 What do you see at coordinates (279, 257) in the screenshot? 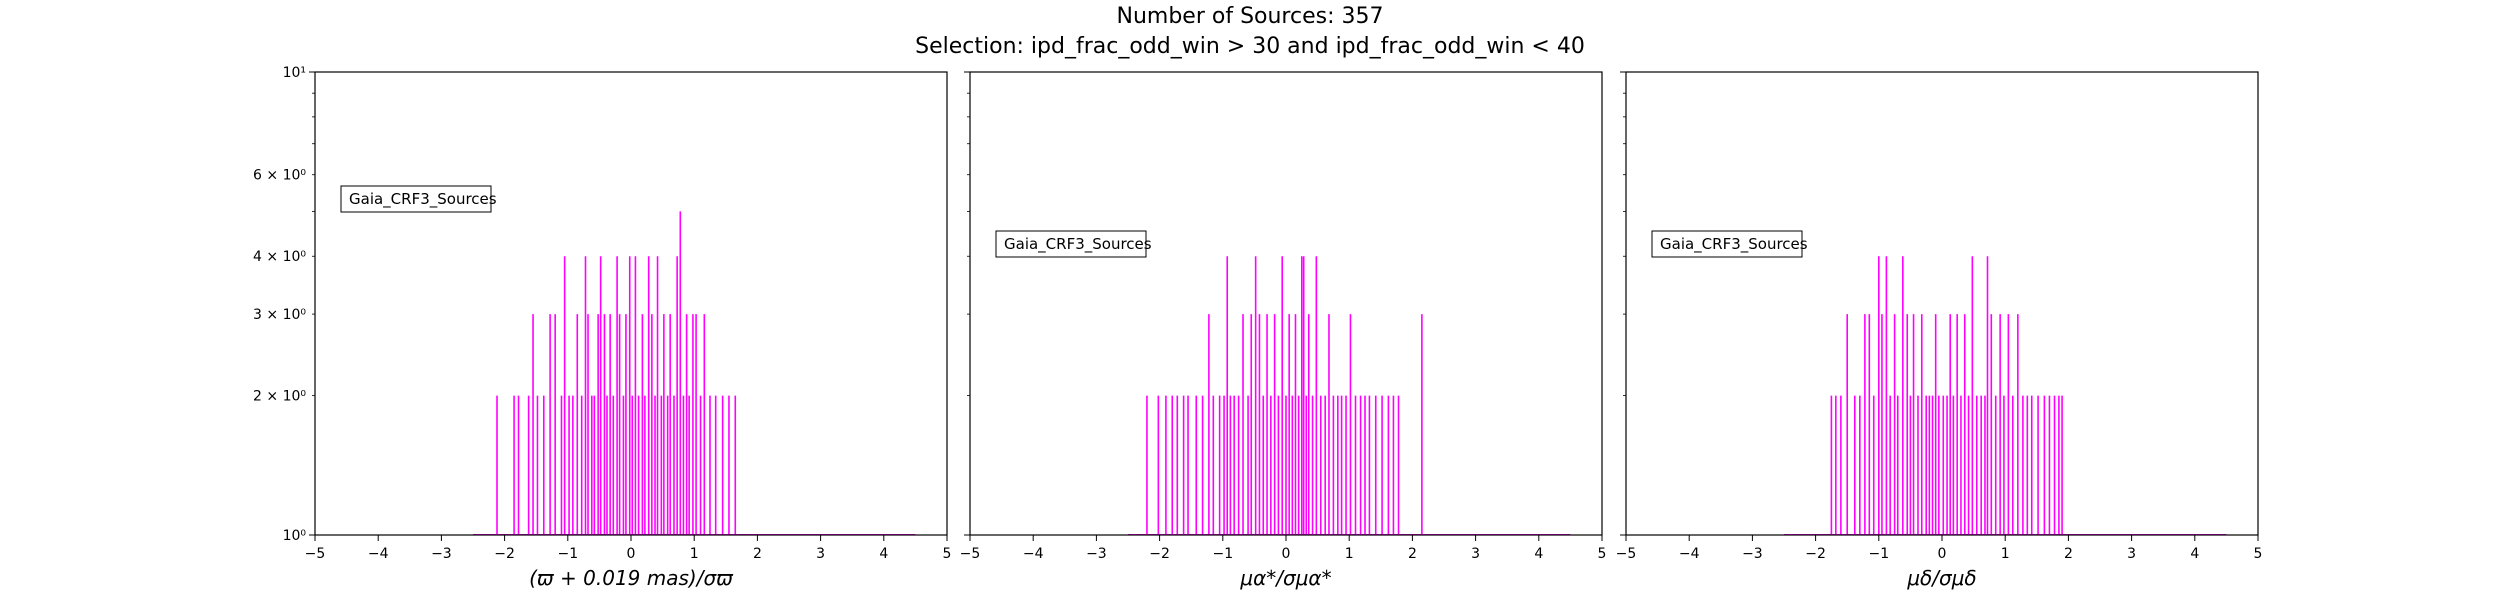
I see `y-tick-label: 4 × 10⁰` at bounding box center [279, 257].